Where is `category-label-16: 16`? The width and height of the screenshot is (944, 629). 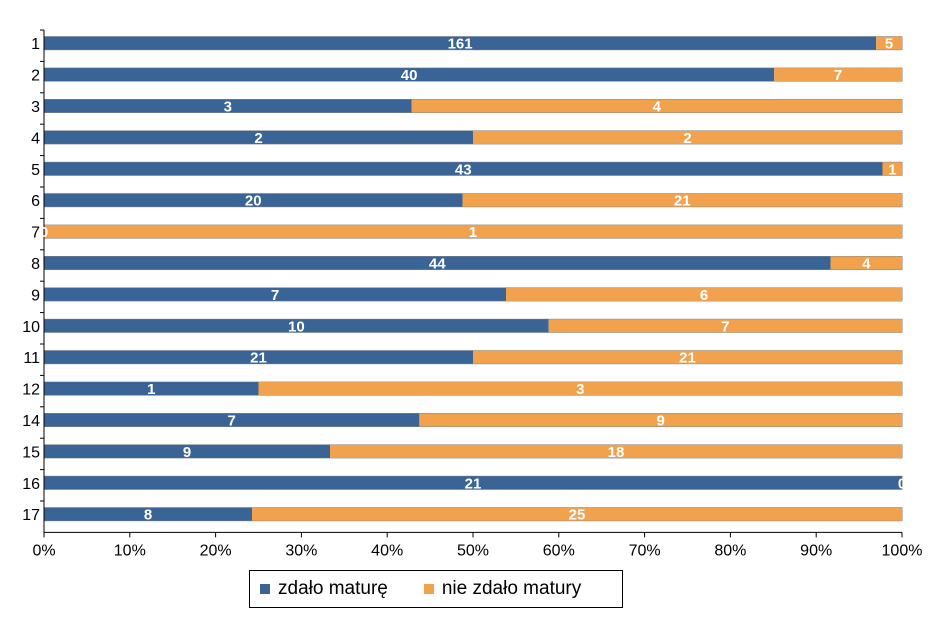
category-label-16: 16 is located at coordinates (31, 484).